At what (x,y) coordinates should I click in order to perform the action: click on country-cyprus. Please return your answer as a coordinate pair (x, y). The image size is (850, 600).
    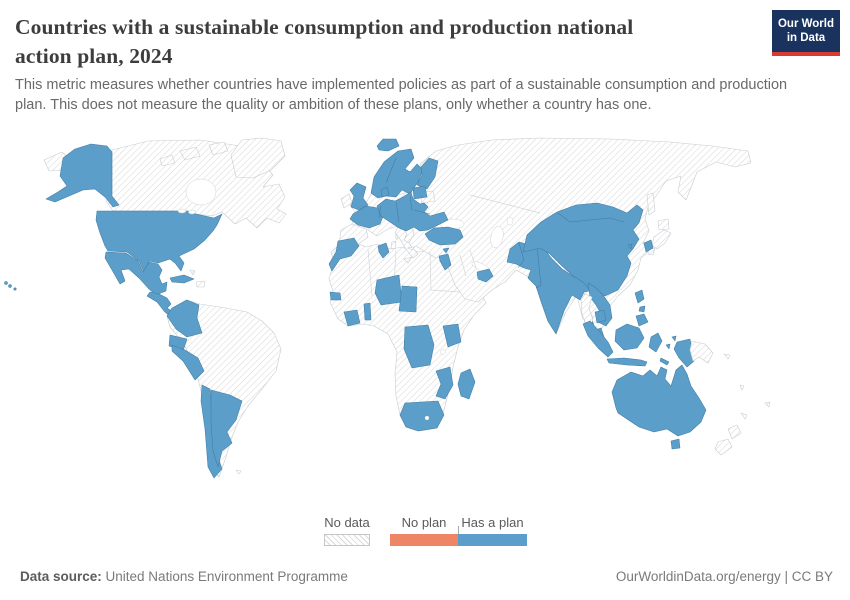
    Looking at the image, I should click on (446, 250).